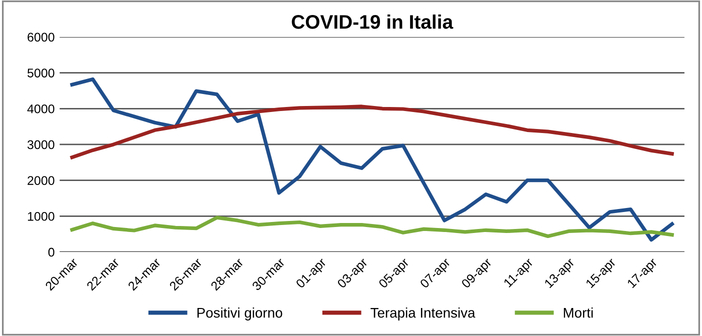 The width and height of the screenshot is (702, 336). Describe the element at coordinates (41, 37) in the screenshot. I see `y-tick-label: 6000` at that location.